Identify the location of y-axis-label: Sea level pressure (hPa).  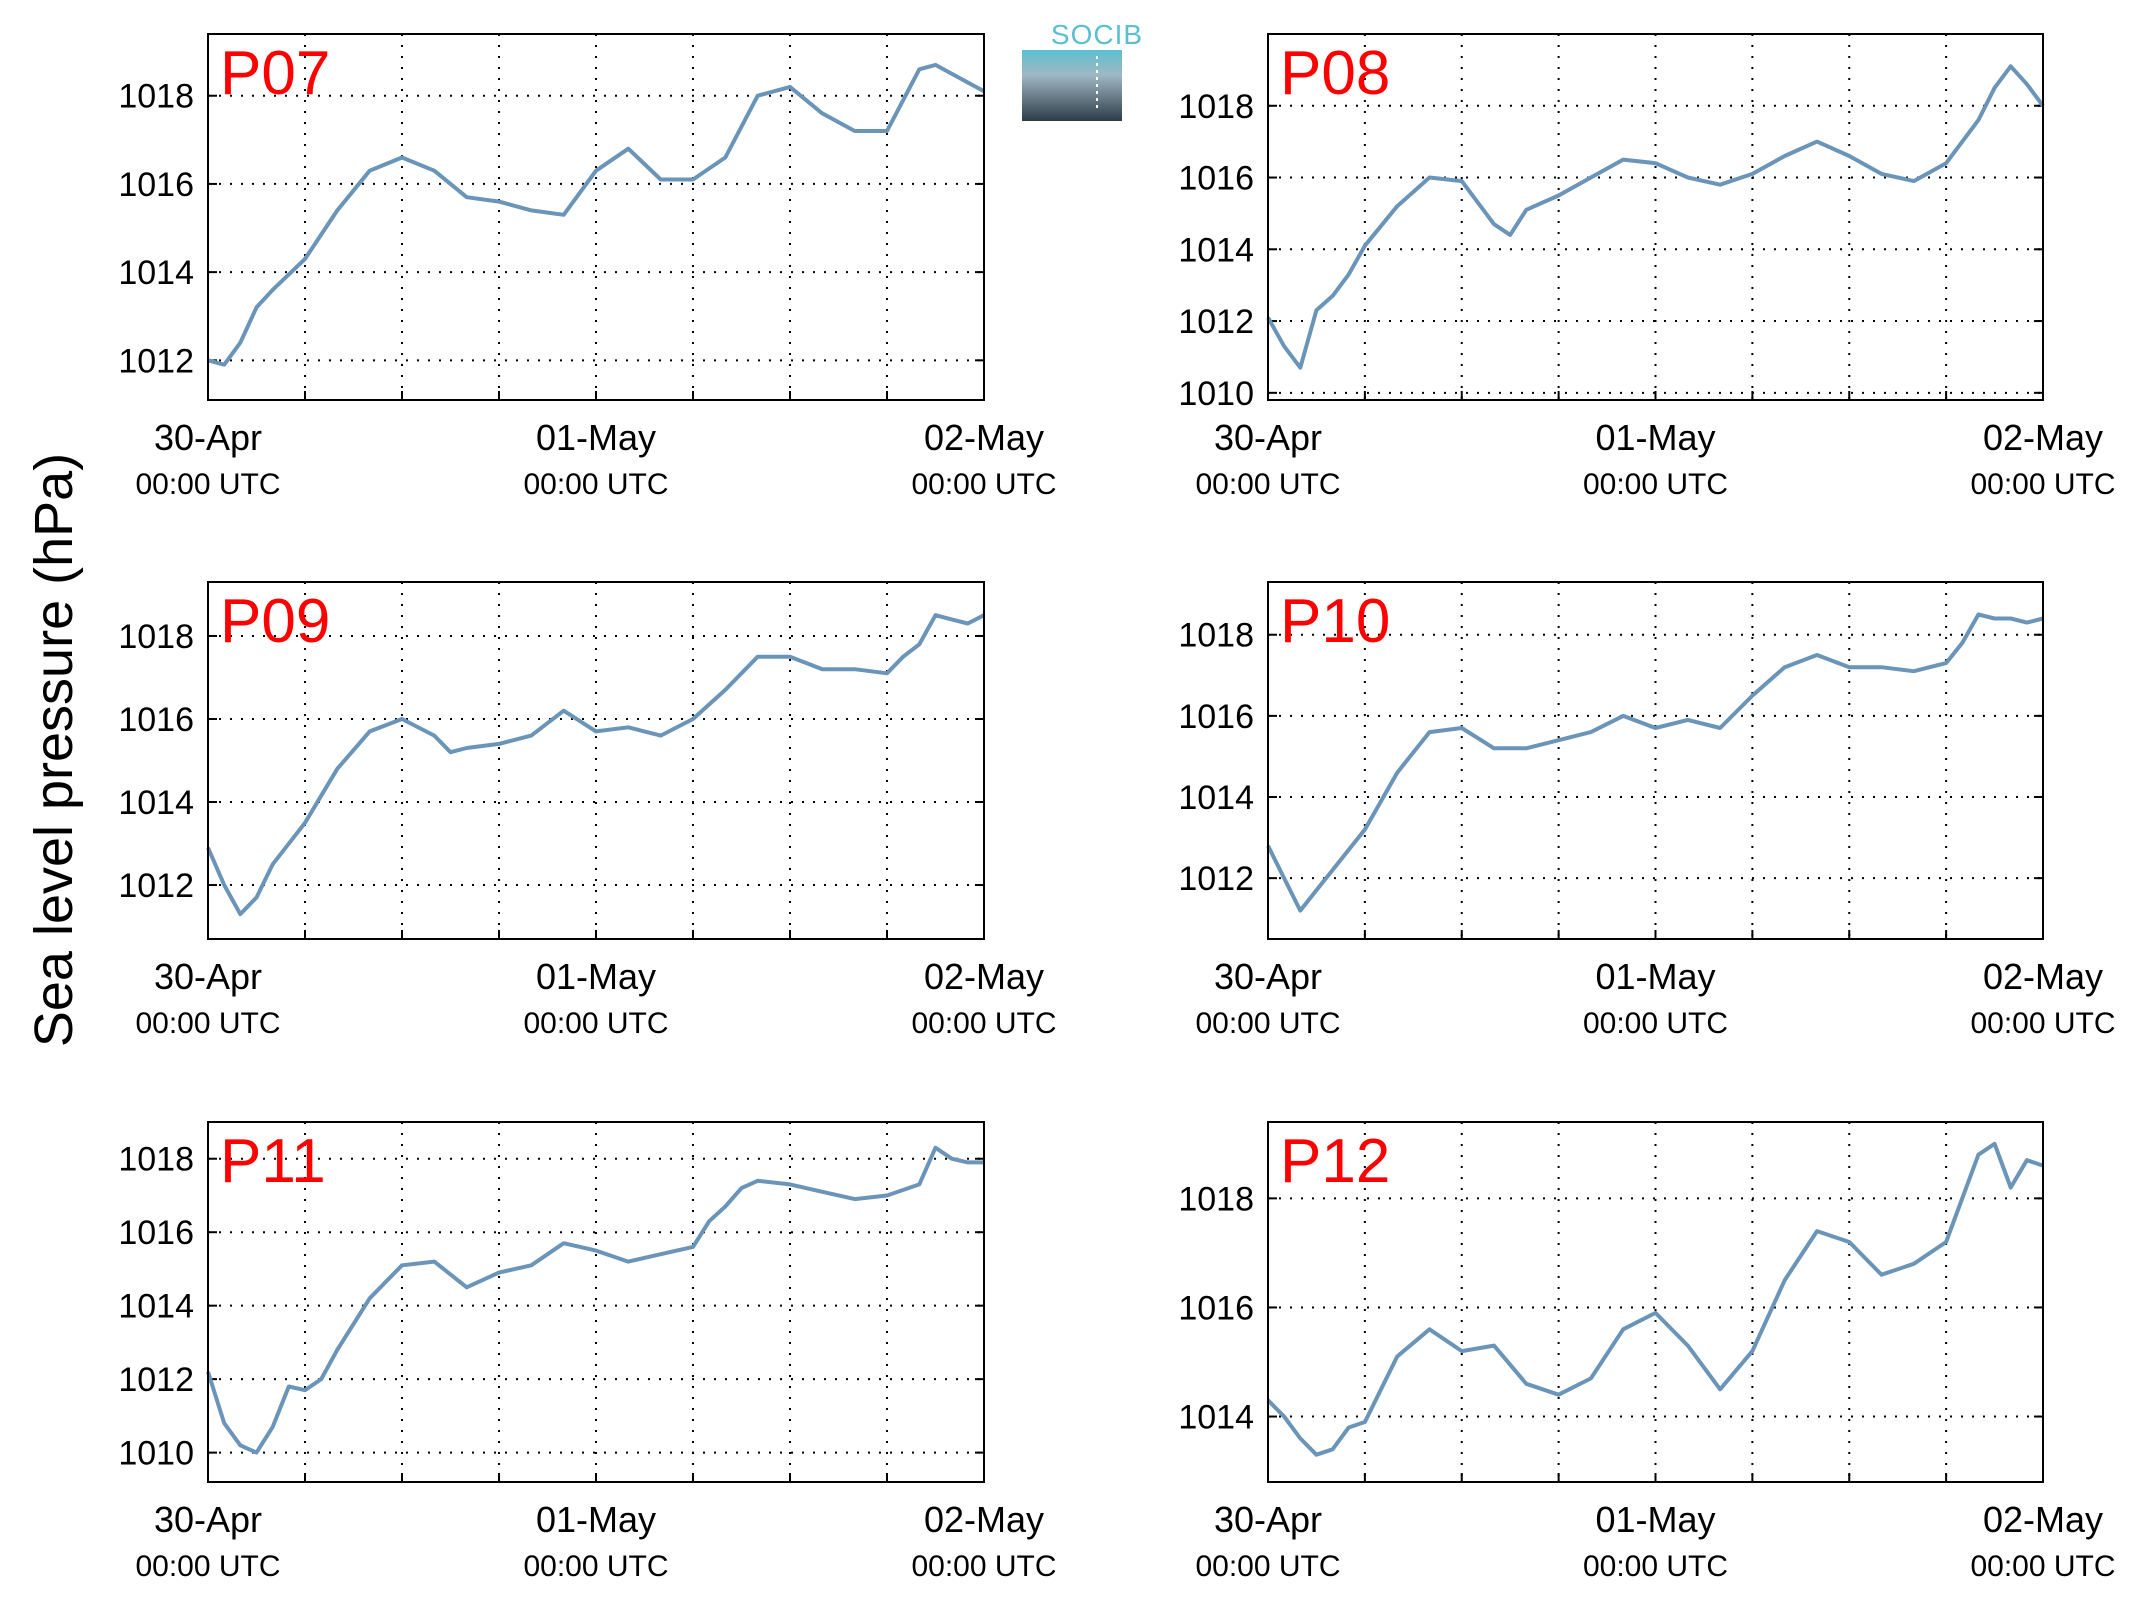
(54, 750).